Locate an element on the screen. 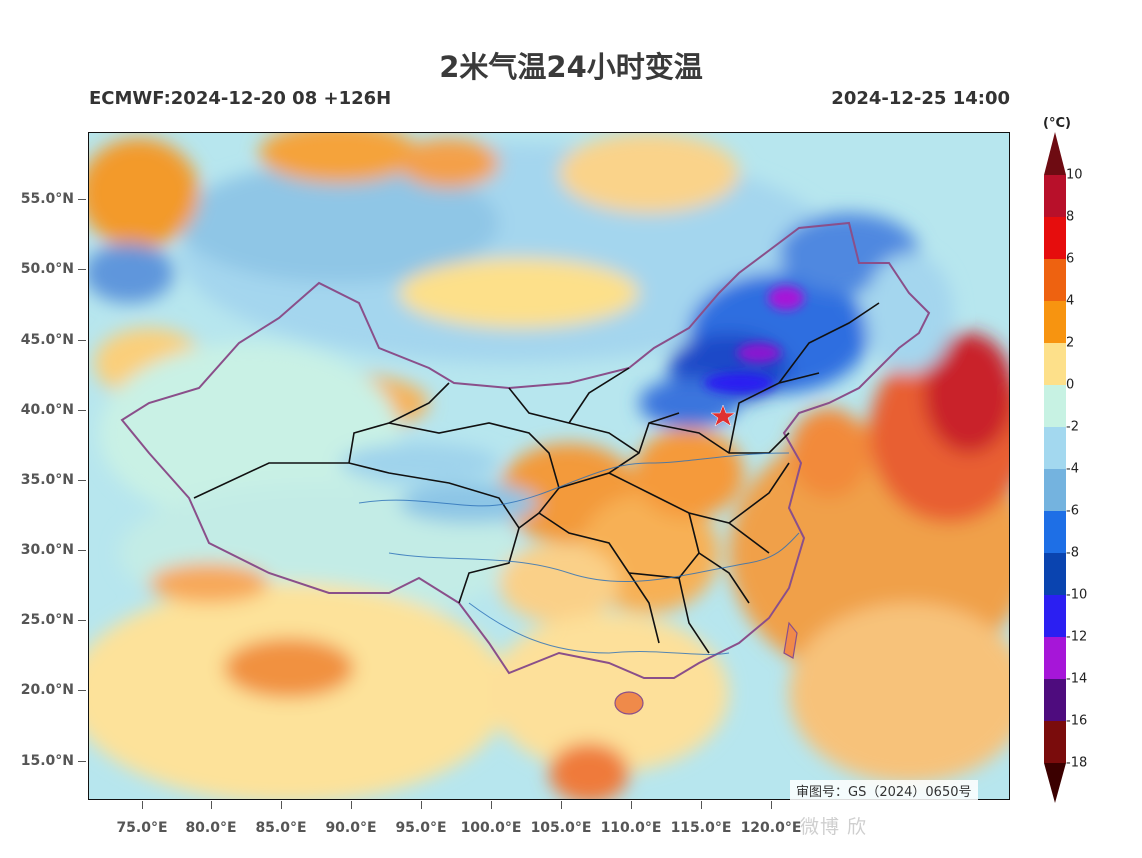 This screenshot has height=858, width=1142. colorbar-label: 0 is located at coordinates (1070, 385).